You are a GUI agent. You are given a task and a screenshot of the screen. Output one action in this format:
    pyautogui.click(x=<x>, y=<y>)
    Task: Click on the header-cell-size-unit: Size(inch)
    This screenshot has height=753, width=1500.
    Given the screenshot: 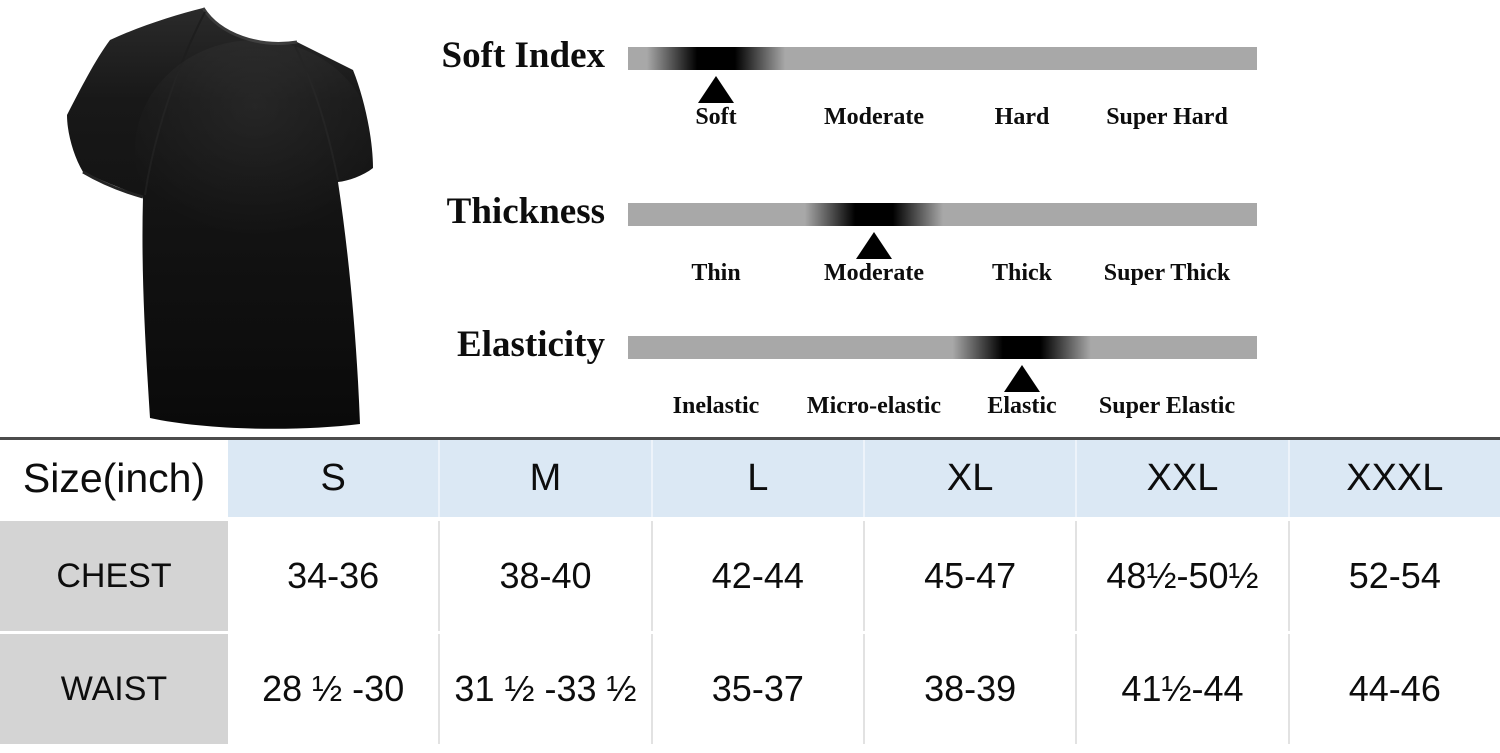 What is the action you would take?
    pyautogui.click(x=114, y=478)
    